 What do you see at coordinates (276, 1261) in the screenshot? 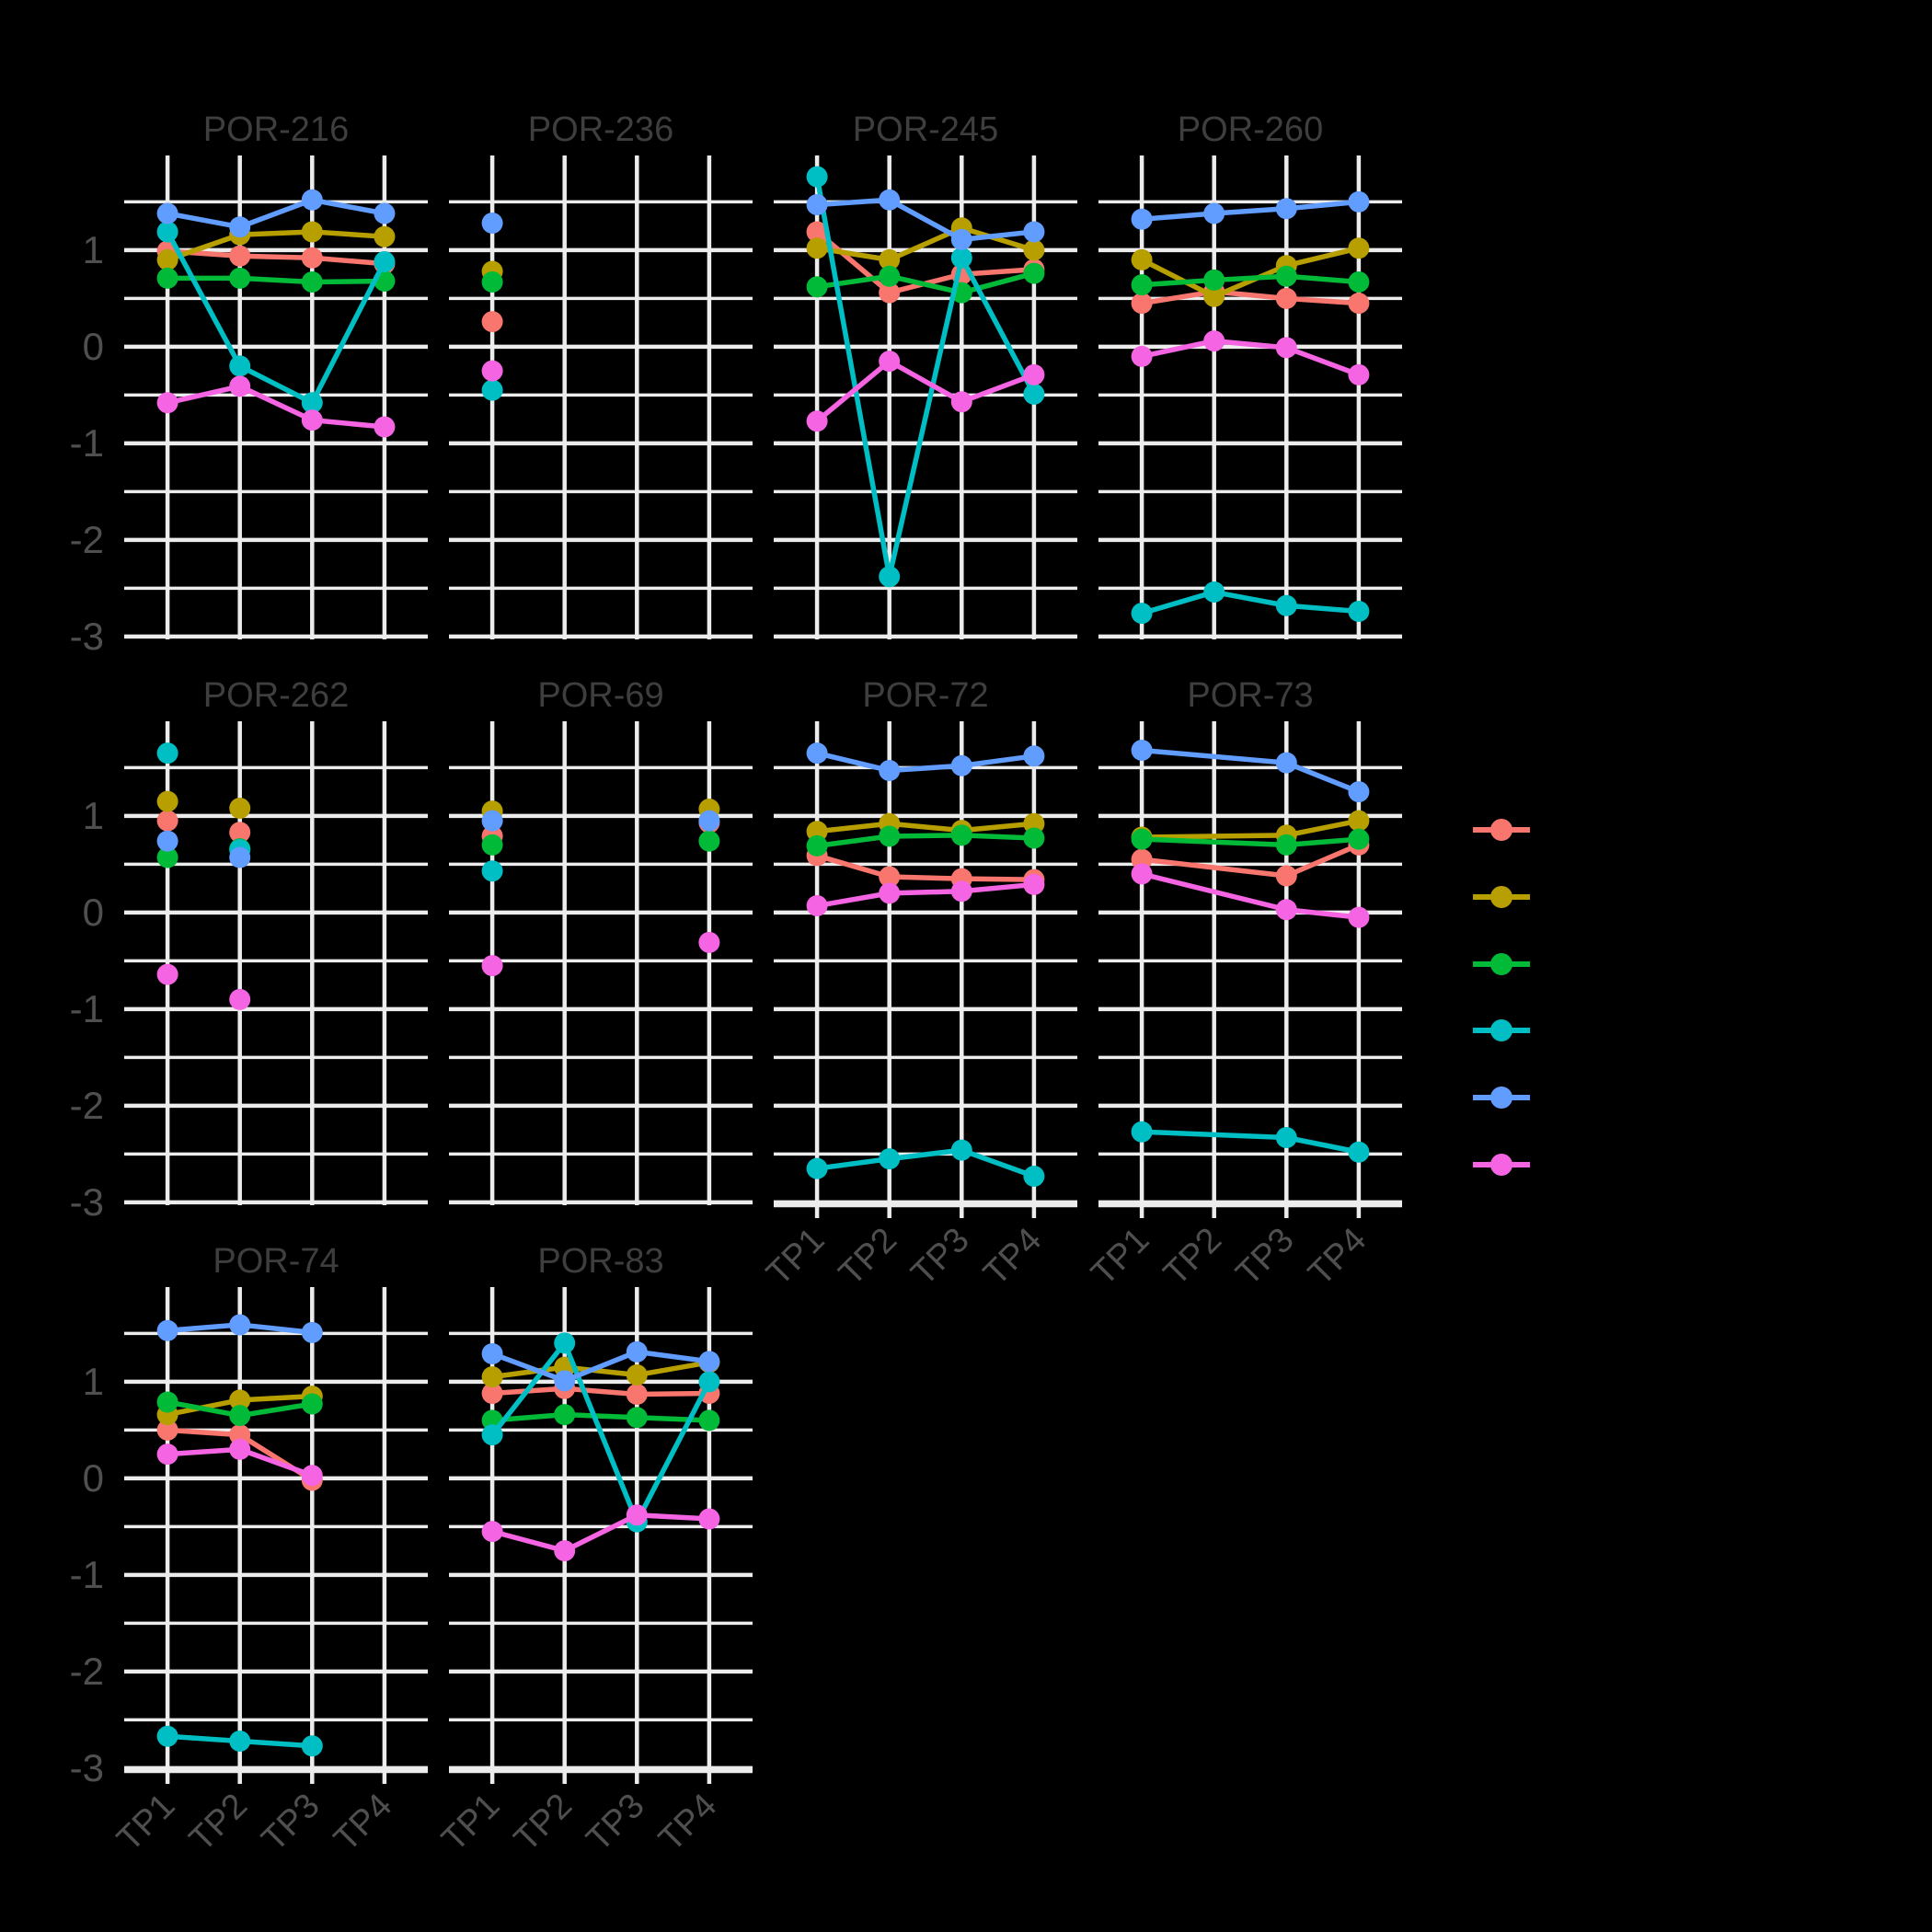
I see `facet-title: POR-74` at bounding box center [276, 1261].